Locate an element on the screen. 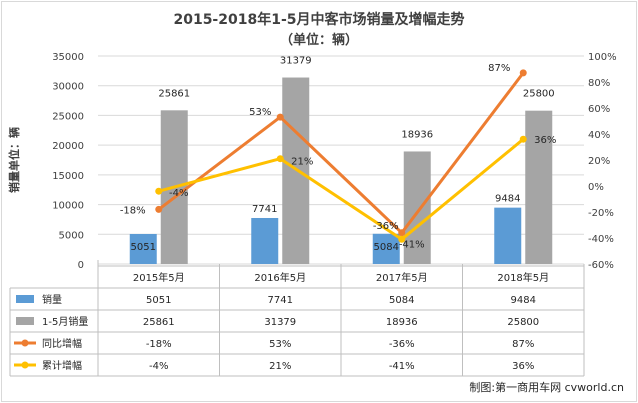 This screenshot has height=403, width=638. category-label: 2018年5月 is located at coordinates (523, 277).